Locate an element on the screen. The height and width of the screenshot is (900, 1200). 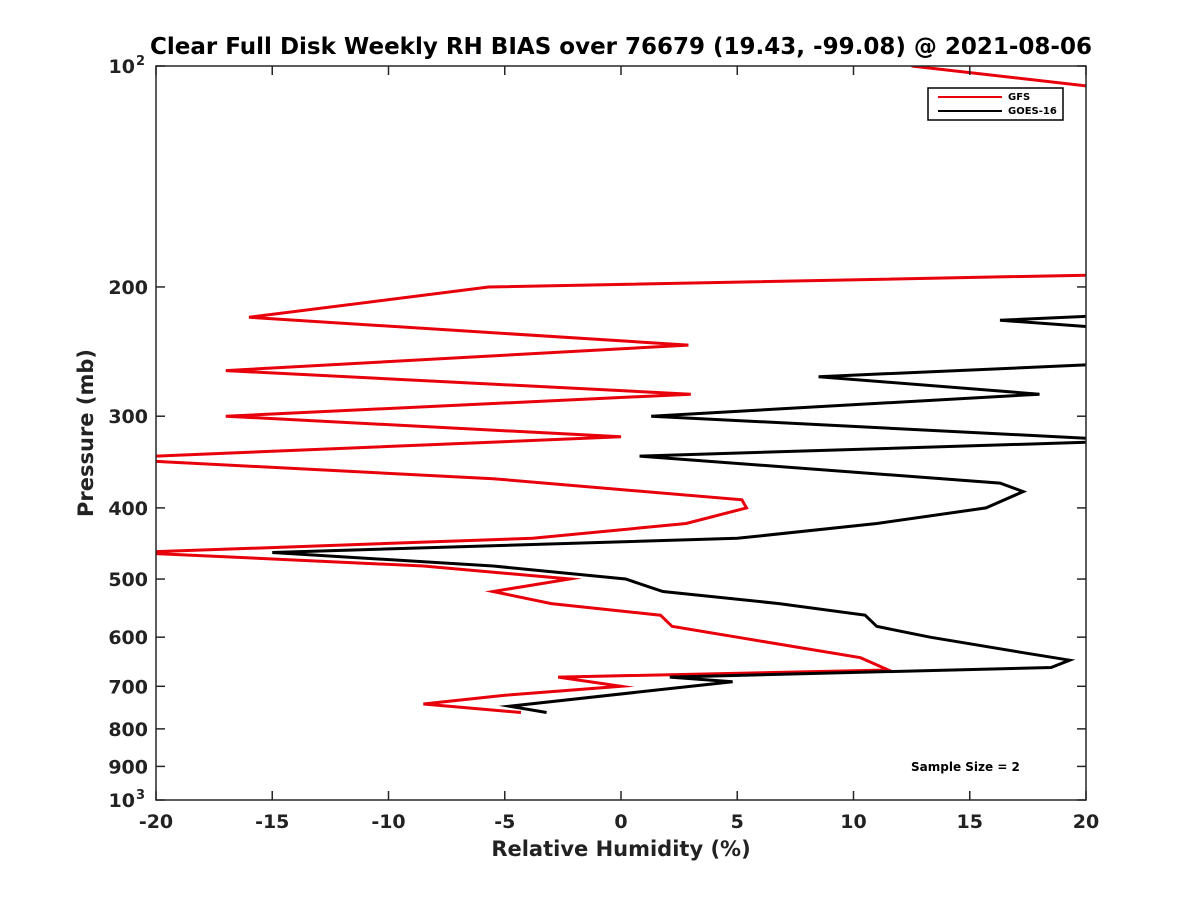
x-tick-label: -15 is located at coordinates (272, 822).